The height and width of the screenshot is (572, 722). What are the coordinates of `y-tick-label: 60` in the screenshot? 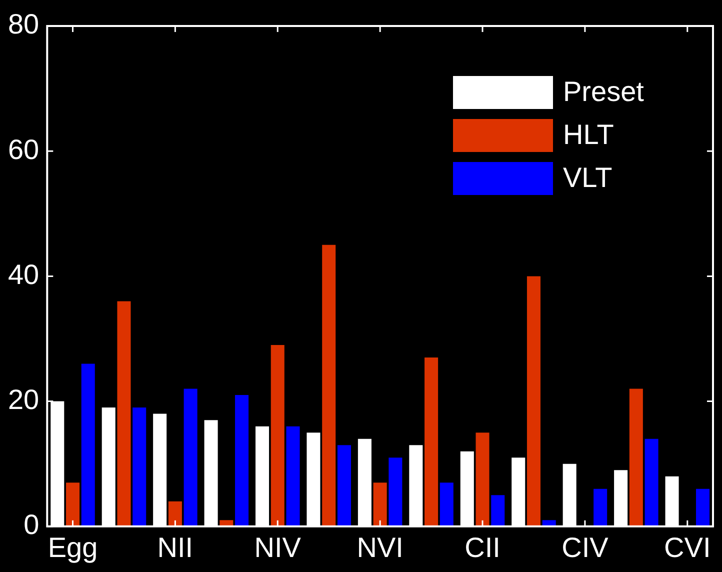 It's located at (24, 149).